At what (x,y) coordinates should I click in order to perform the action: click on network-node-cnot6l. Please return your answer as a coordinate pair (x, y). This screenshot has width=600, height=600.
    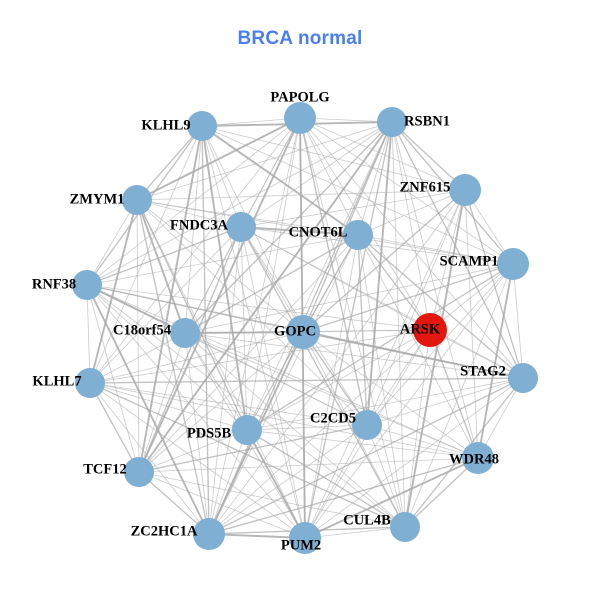
    Looking at the image, I should click on (358, 235).